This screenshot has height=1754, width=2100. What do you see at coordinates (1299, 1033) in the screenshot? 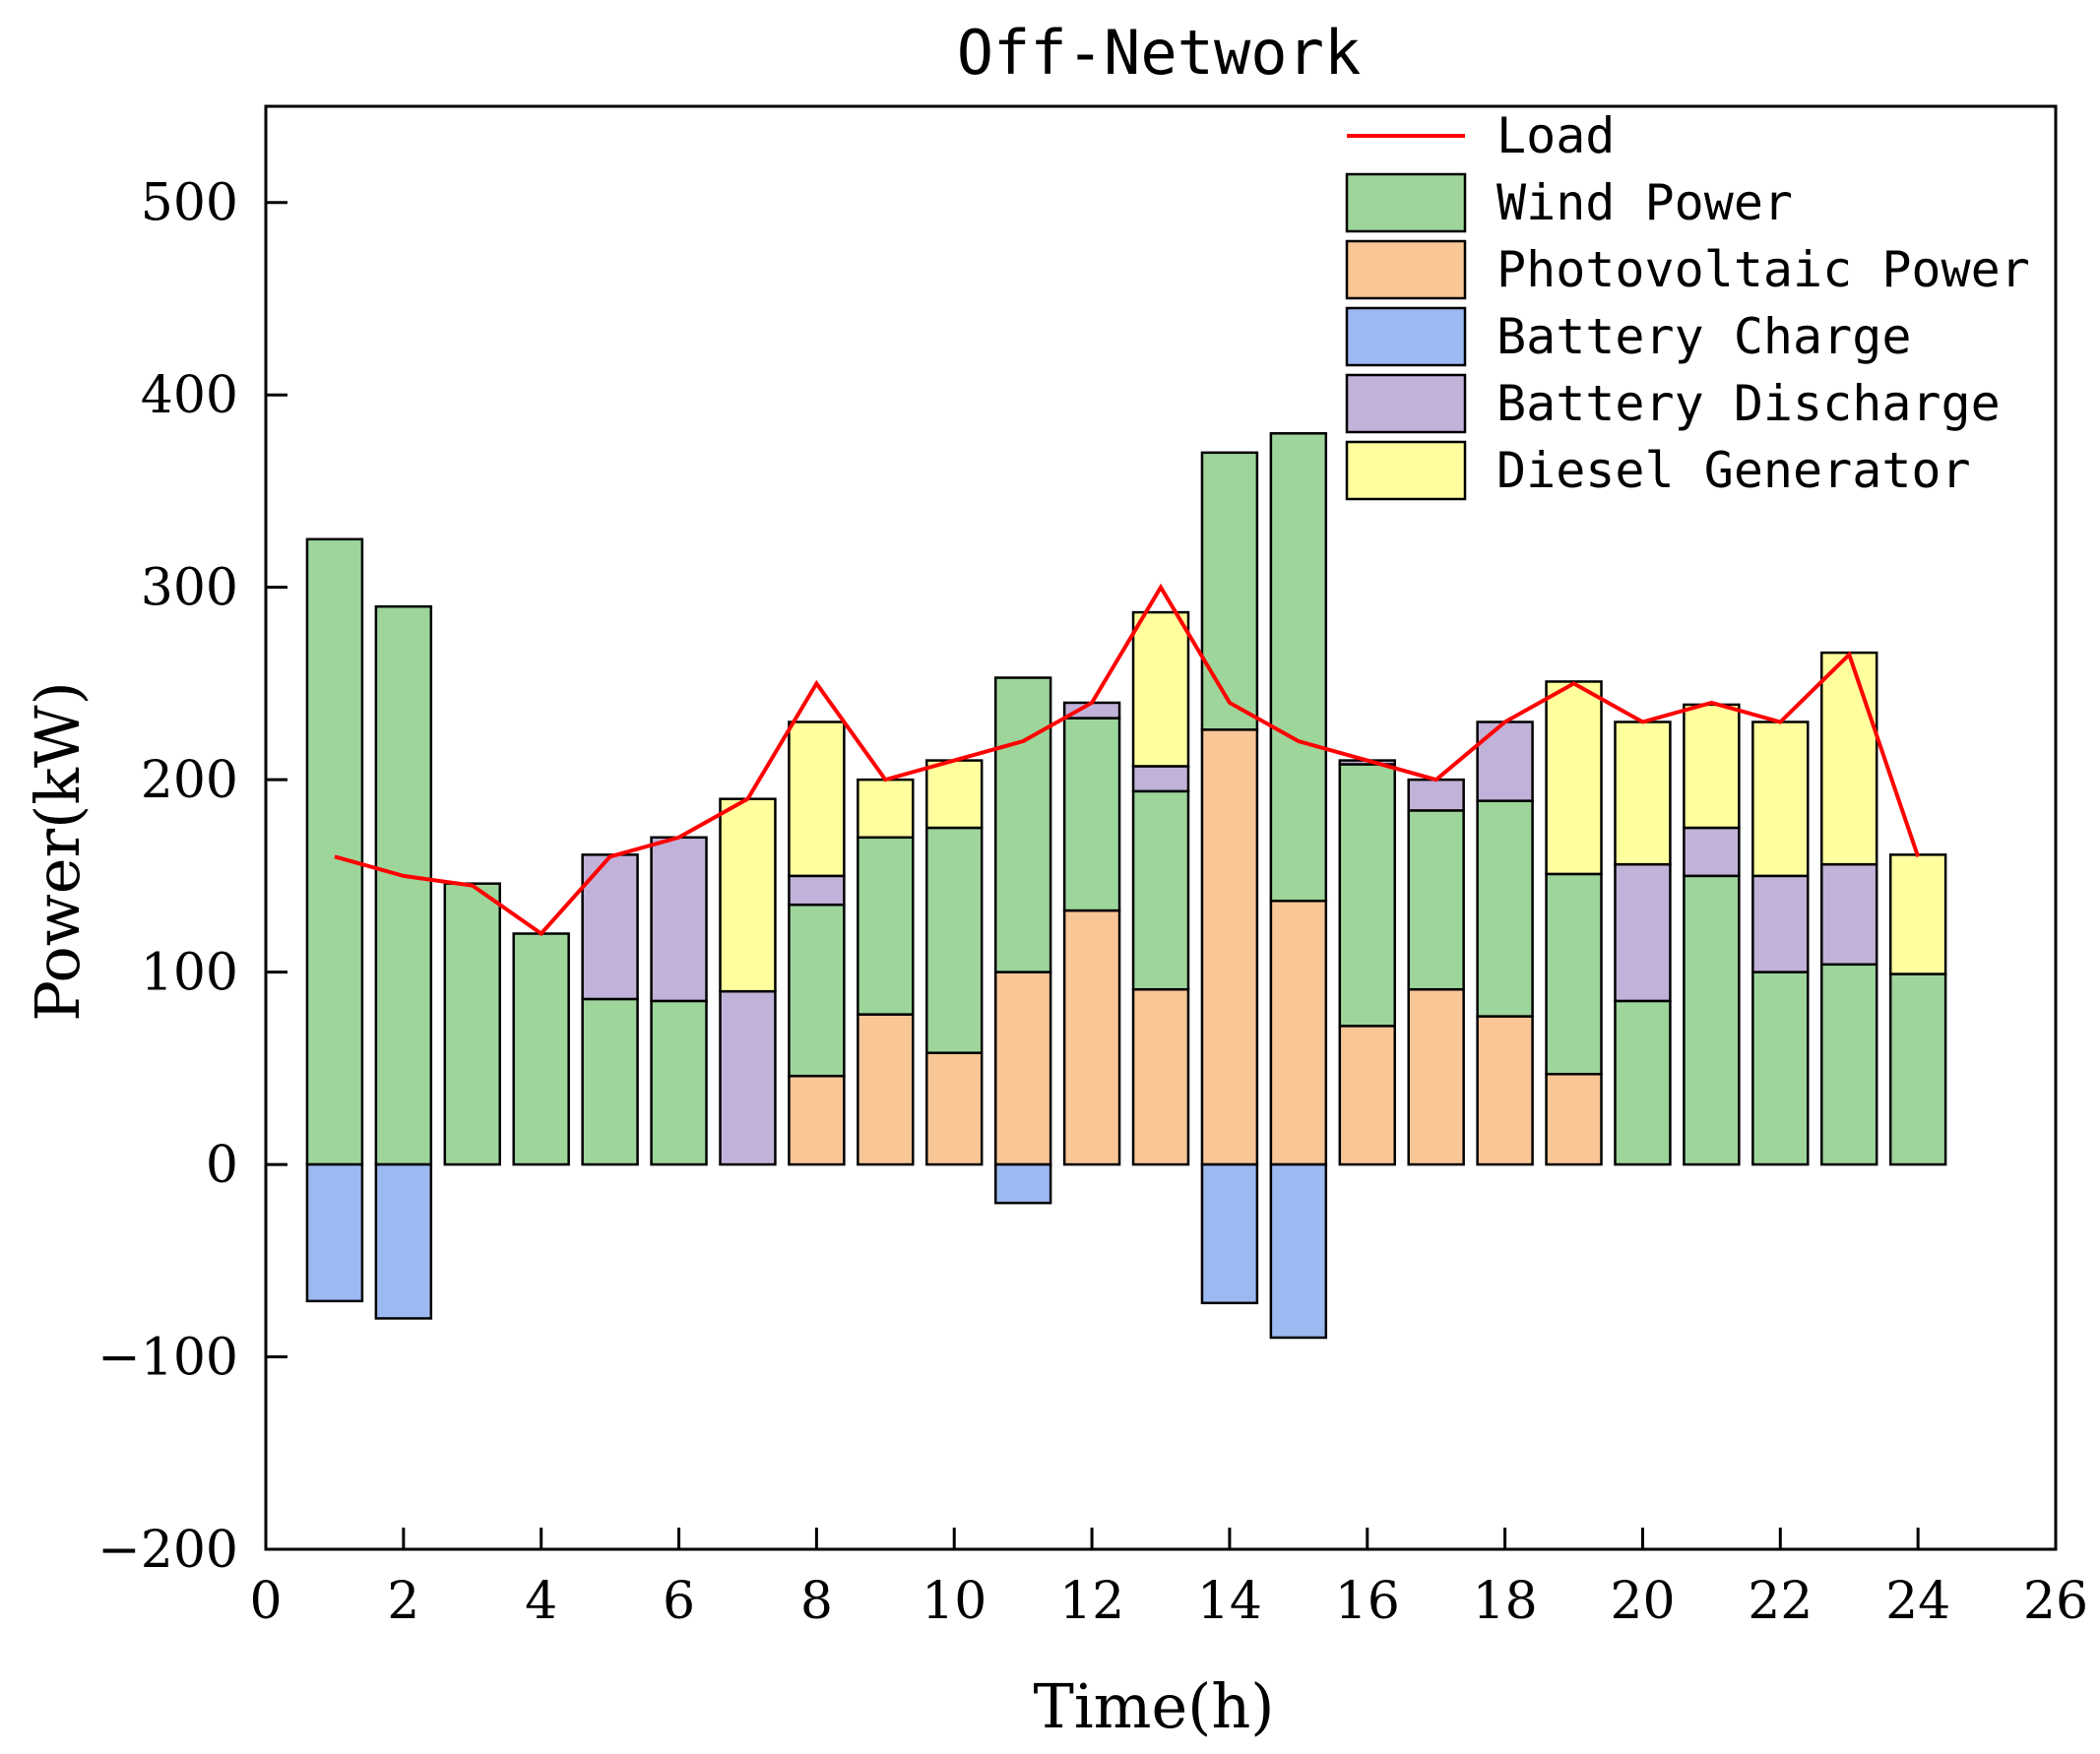
I see `bar-pv-h15` at bounding box center [1299, 1033].